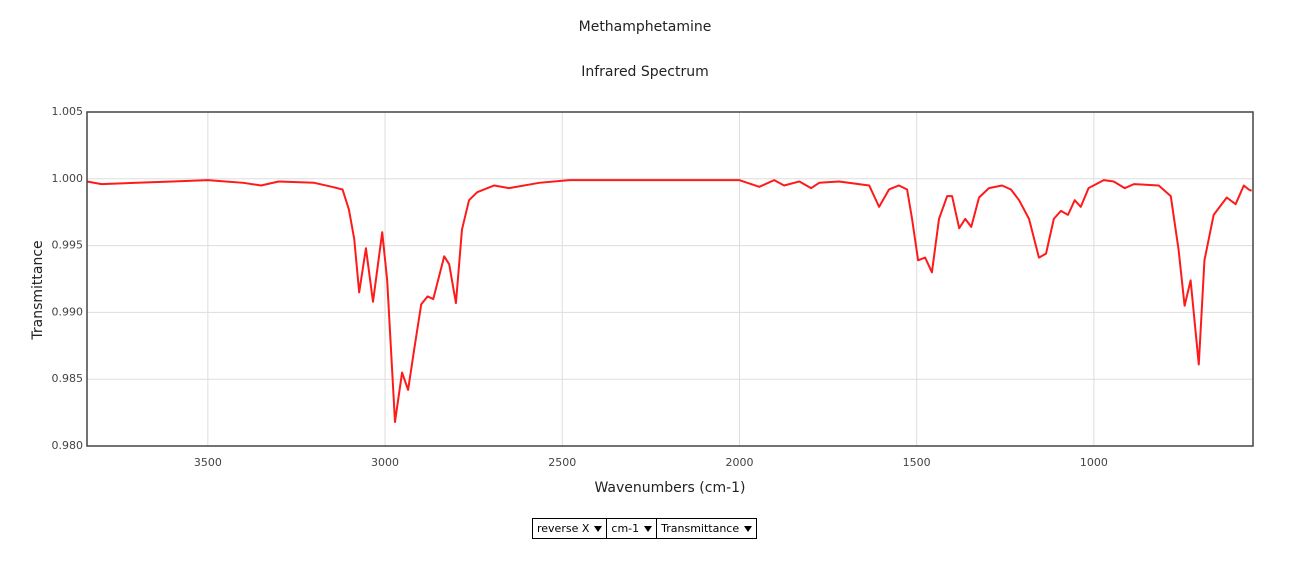 The height and width of the screenshot is (561, 1292). I want to click on y-tick-label: 0.985, so click(68, 378).